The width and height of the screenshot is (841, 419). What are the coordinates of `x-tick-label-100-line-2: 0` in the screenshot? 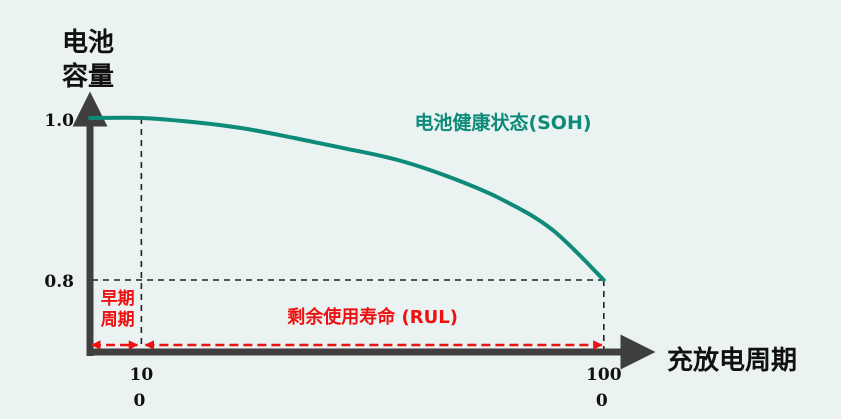 It's located at (602, 401).